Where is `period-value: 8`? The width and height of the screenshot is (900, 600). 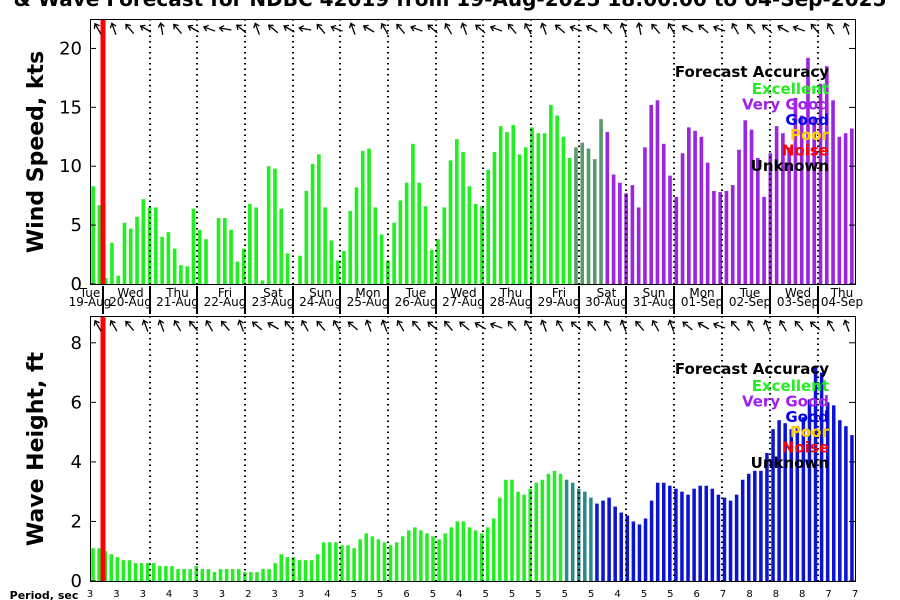
period-value: 8 is located at coordinates (802, 594).